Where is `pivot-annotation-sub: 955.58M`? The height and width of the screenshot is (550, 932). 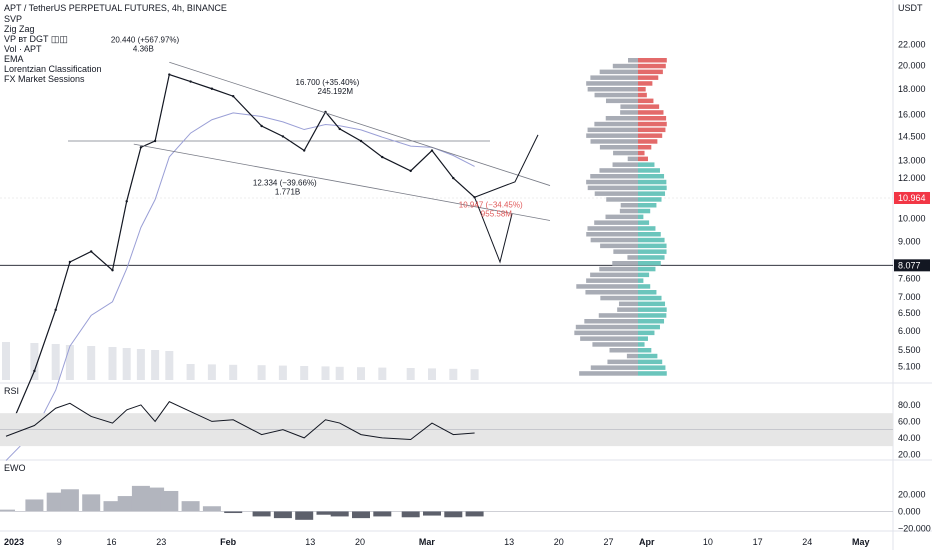 pivot-annotation-sub: 955.58M is located at coordinates (496, 214).